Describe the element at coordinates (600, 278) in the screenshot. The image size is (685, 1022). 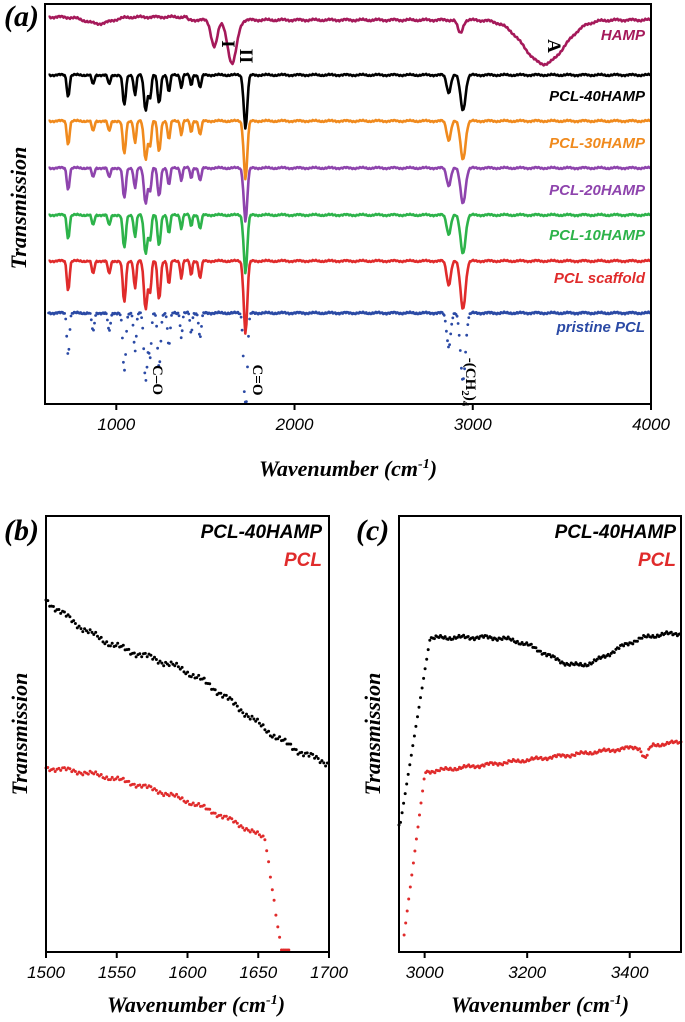
I see `legend-pcl-scaffold: PCL scaffold` at that location.